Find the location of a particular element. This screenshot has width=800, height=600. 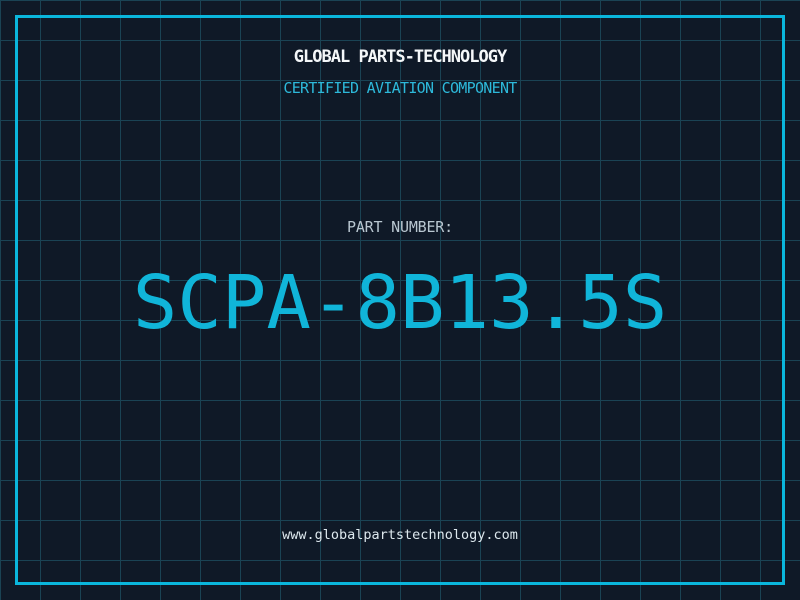

brand-title: GLOBAL PARTS-TECHNOLOGY is located at coordinates (400, 57).